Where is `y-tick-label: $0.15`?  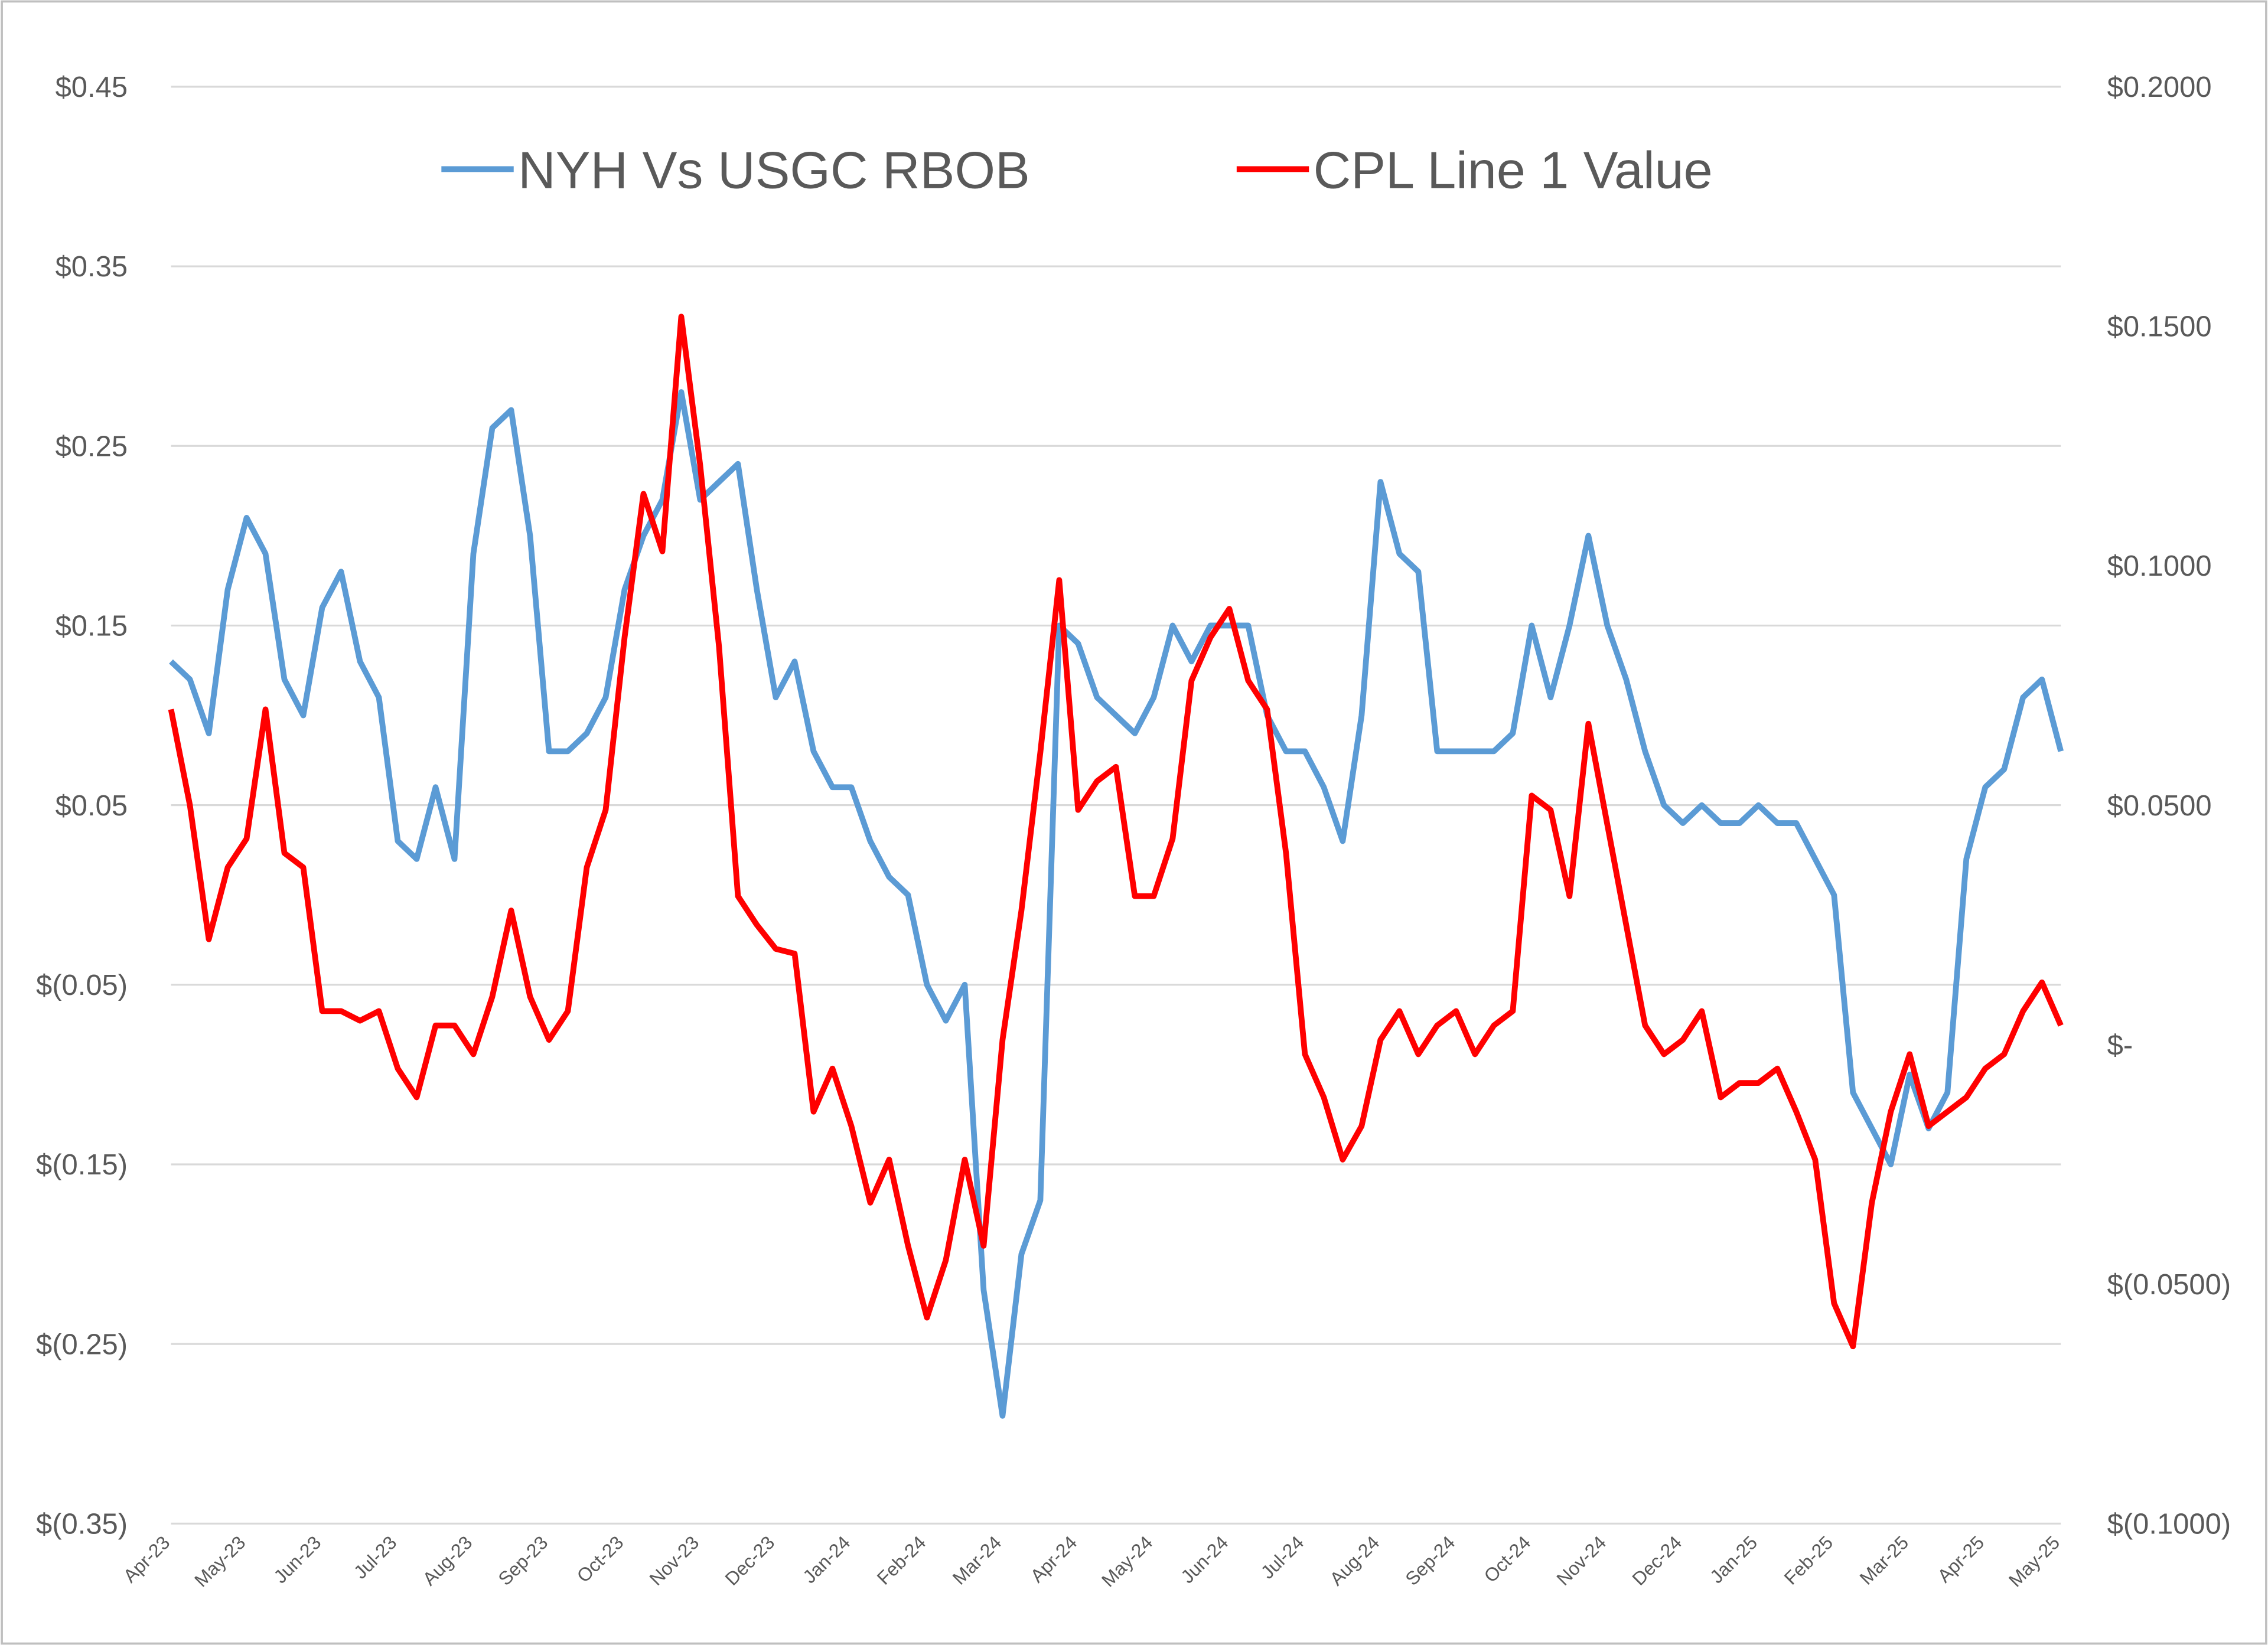 y-tick-label: $0.15 is located at coordinates (92, 626).